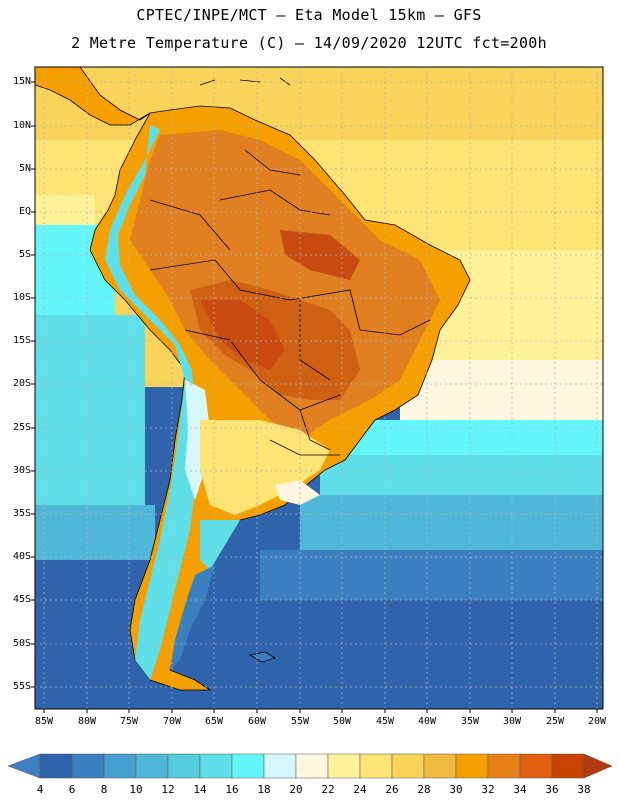 The height and width of the screenshot is (800, 618). I want to click on colorbar, so click(310, 766).